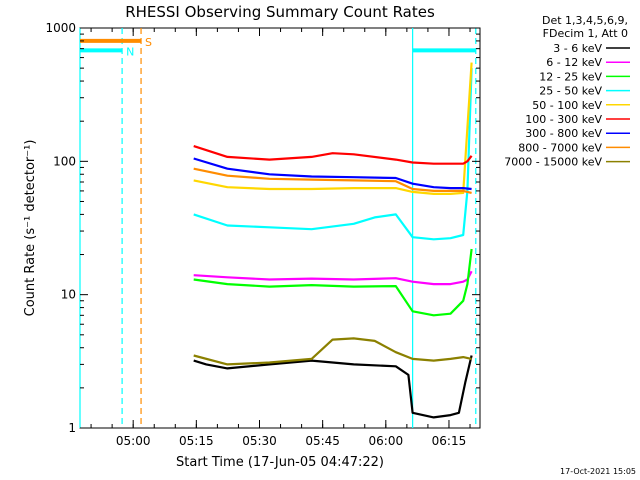 The image size is (640, 480). Describe the element at coordinates (30, 228) in the screenshot. I see `y-axis-label: Count Rate (s⁻¹ detector⁻¹)` at that location.